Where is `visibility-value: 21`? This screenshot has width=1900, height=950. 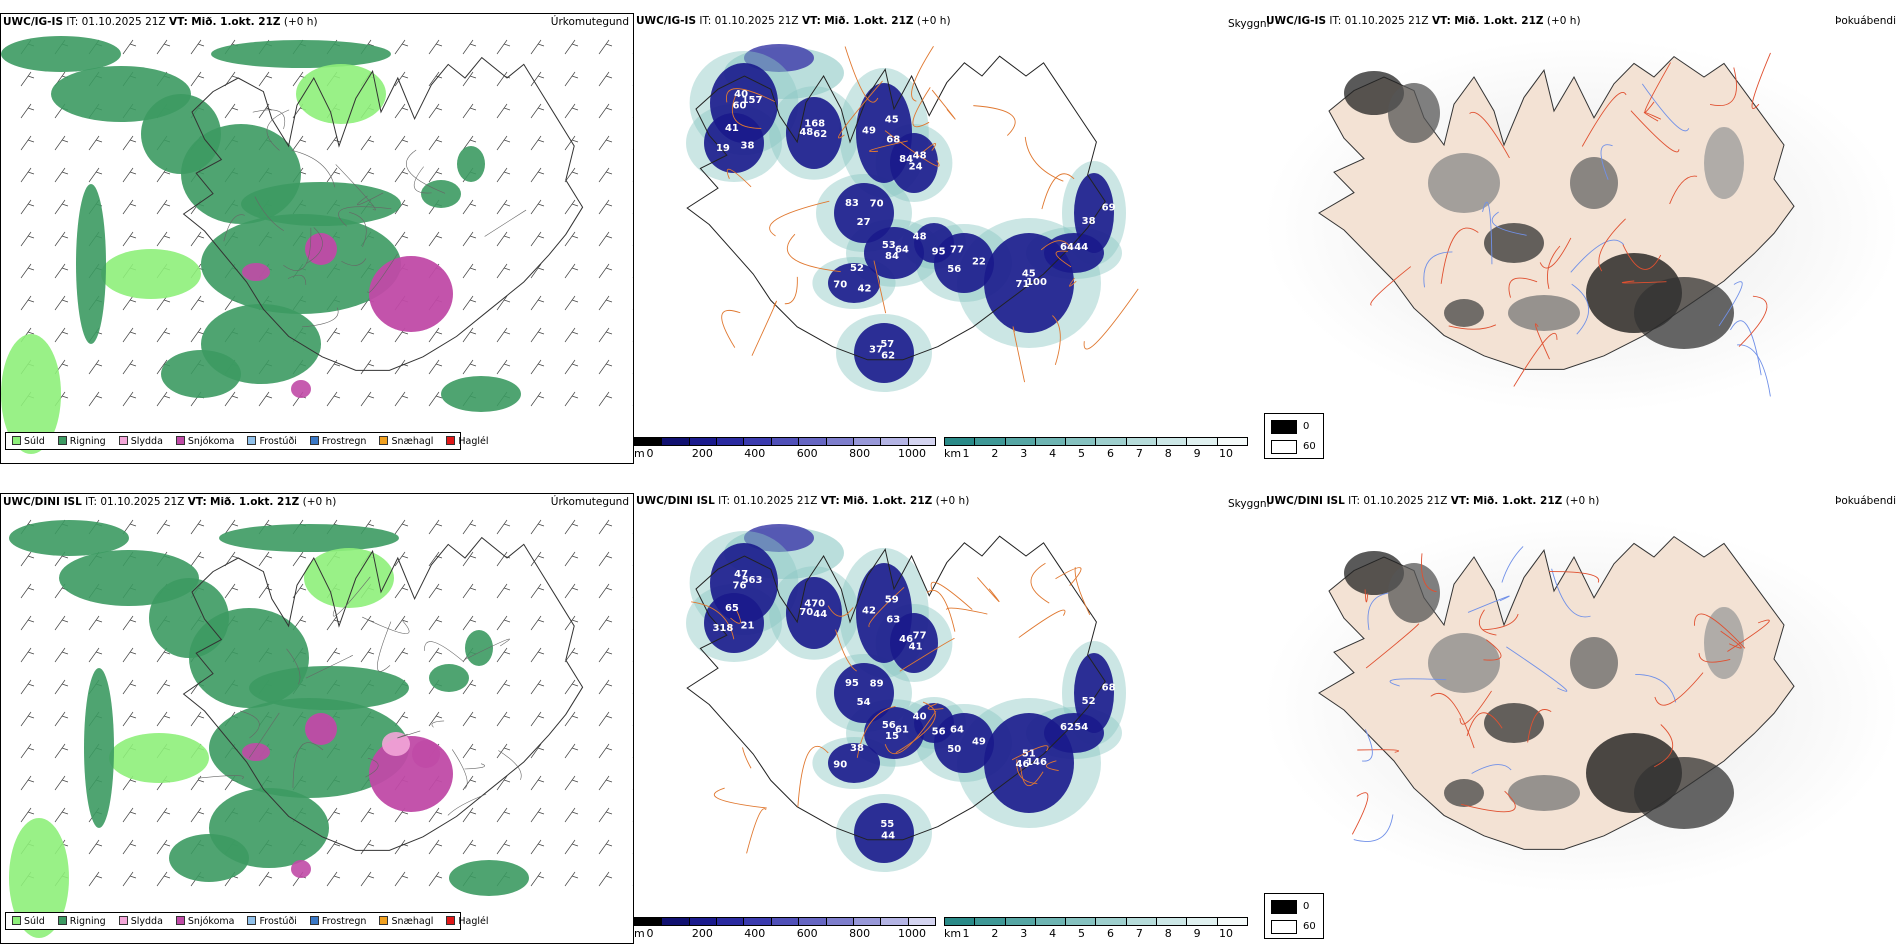
visibility-value: 21 is located at coordinates (748, 625).